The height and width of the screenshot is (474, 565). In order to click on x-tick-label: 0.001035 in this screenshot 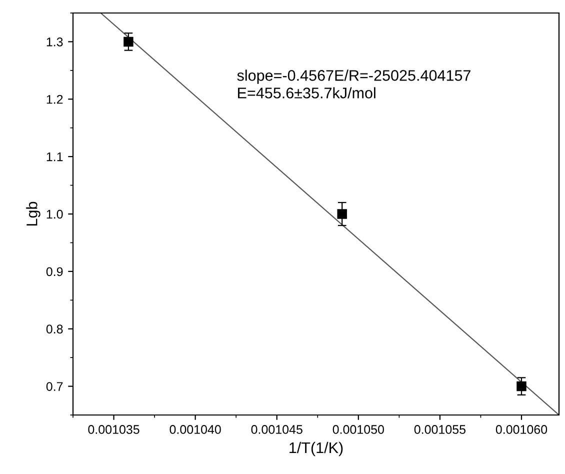, I will do `click(114, 429)`.